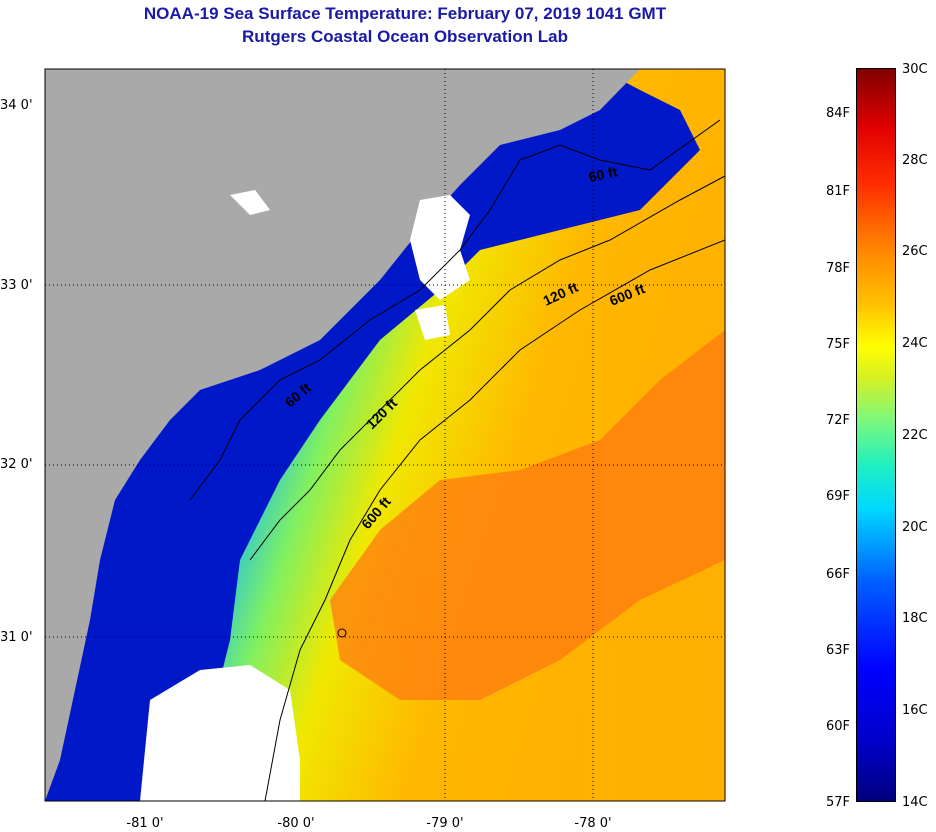  What do you see at coordinates (16, 464) in the screenshot?
I see `lat-label: 32 0'` at bounding box center [16, 464].